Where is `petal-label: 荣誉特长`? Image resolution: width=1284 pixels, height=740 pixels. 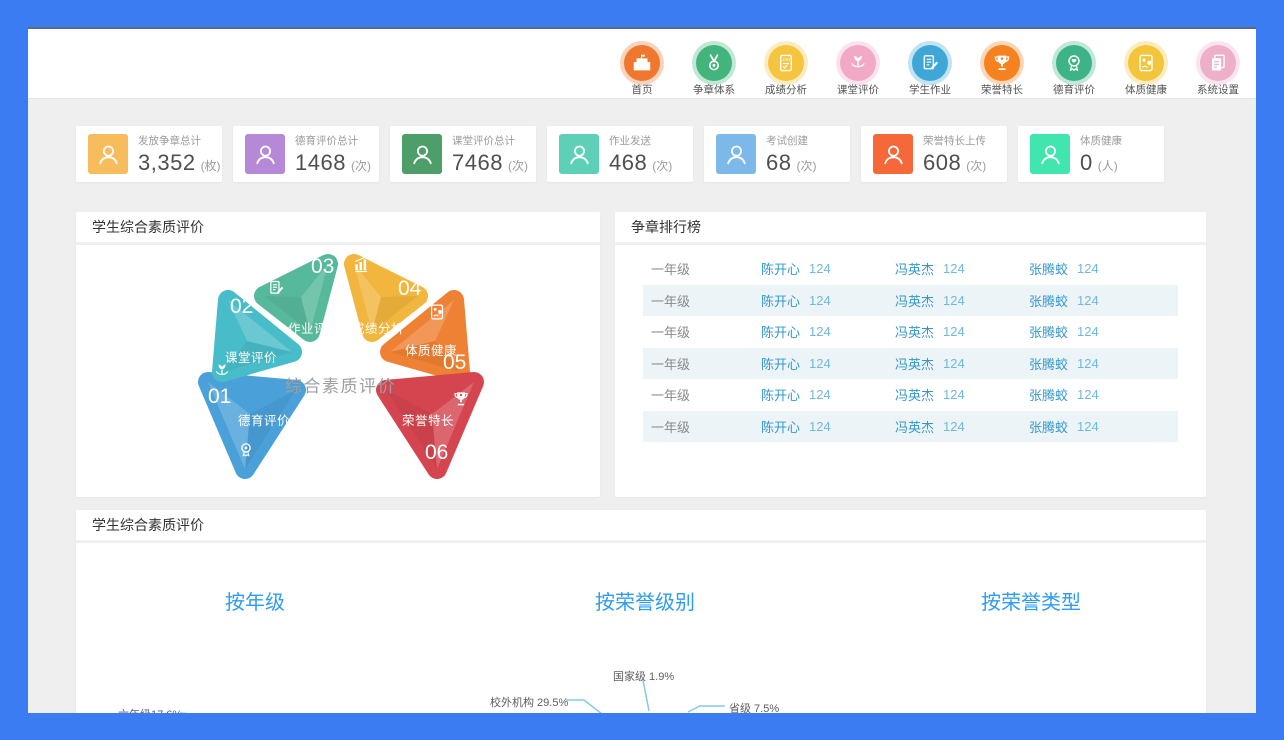
petal-label: 荣誉特长 is located at coordinates (428, 421).